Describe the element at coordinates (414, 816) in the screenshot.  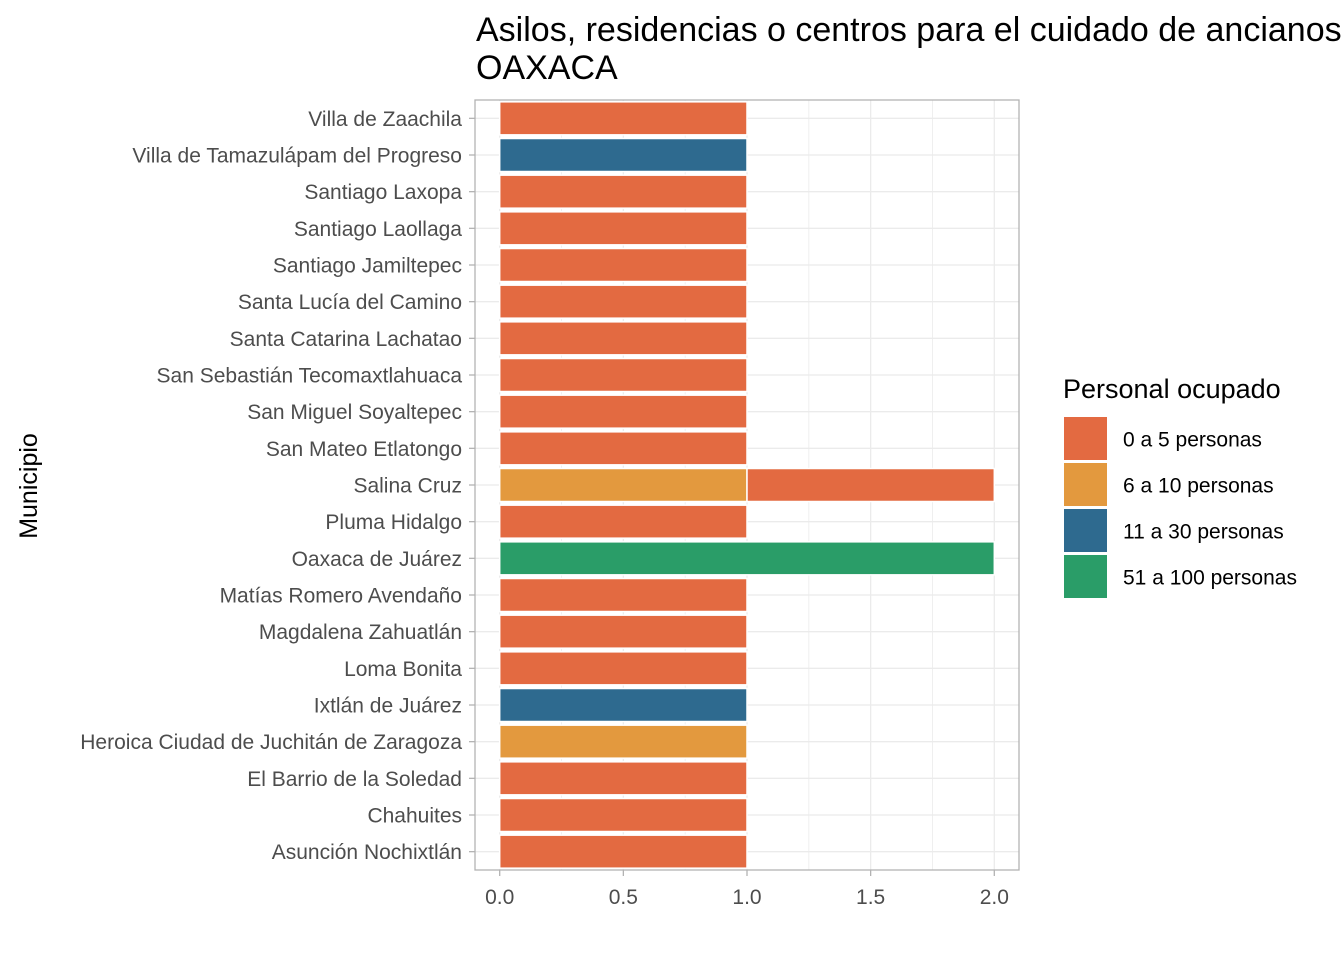
I see `y-tick-label: Chahuites` at that location.